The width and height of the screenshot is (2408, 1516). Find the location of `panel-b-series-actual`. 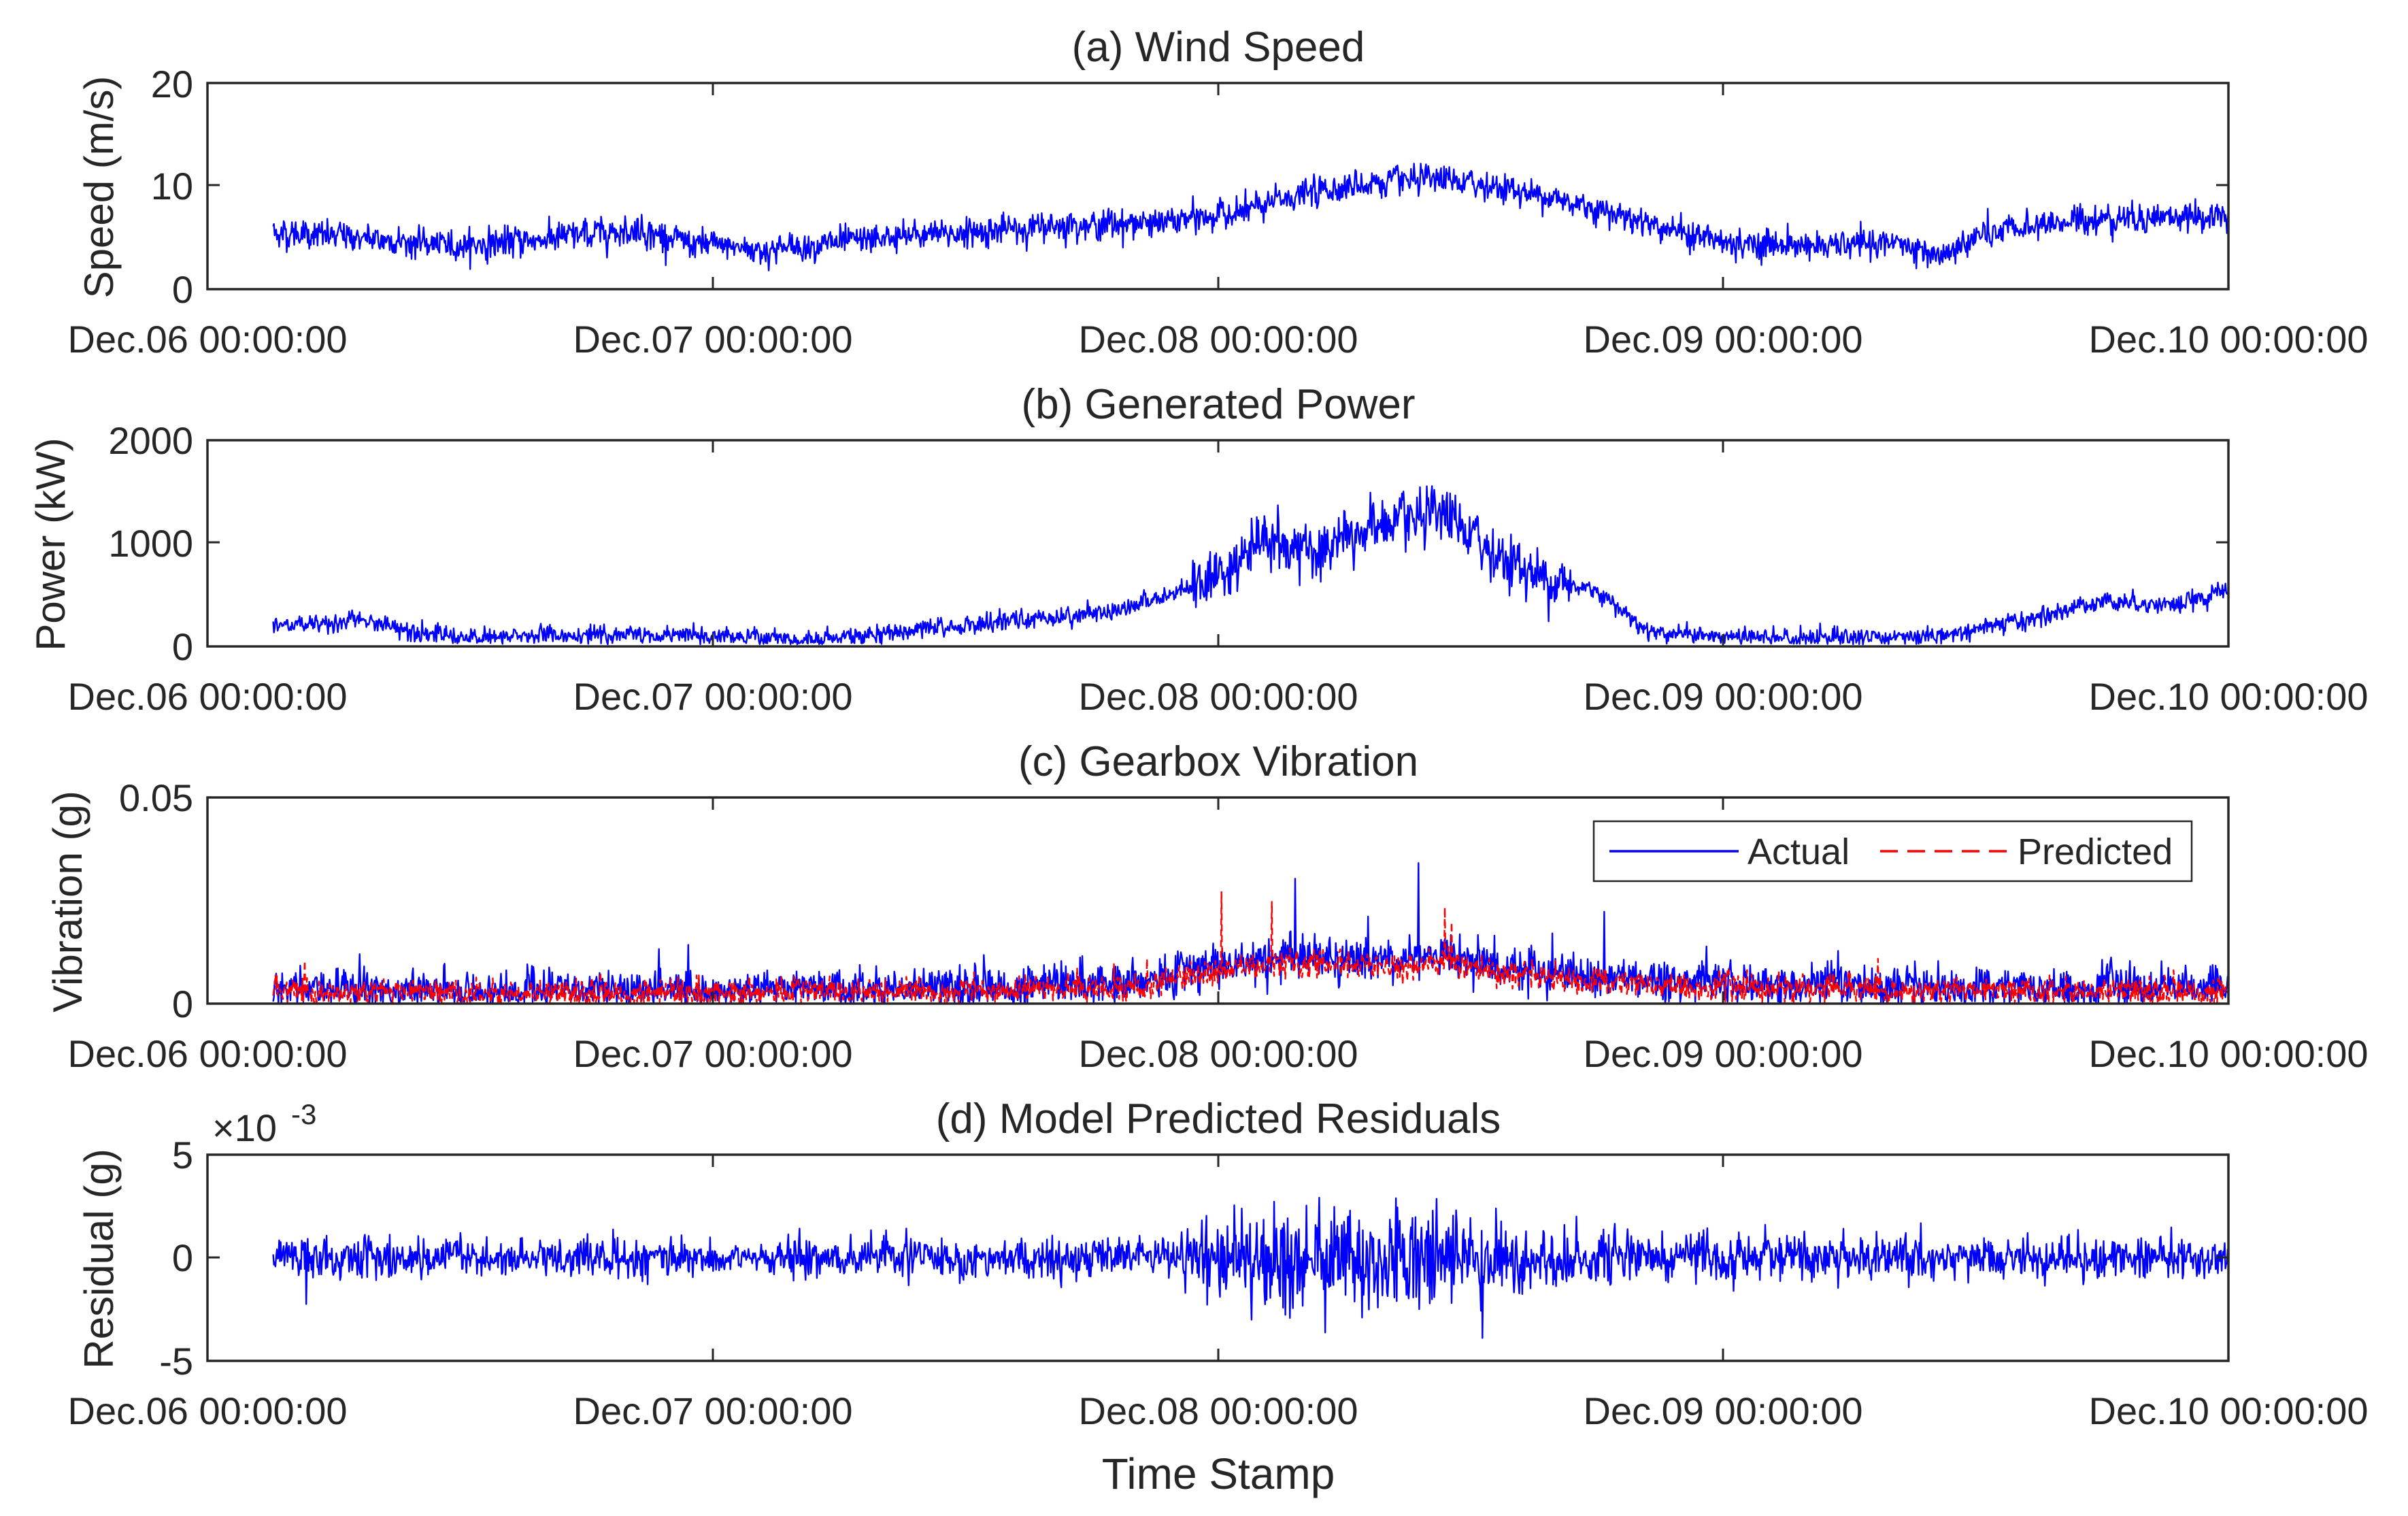

panel-b-series-actual is located at coordinates (1251, 565).